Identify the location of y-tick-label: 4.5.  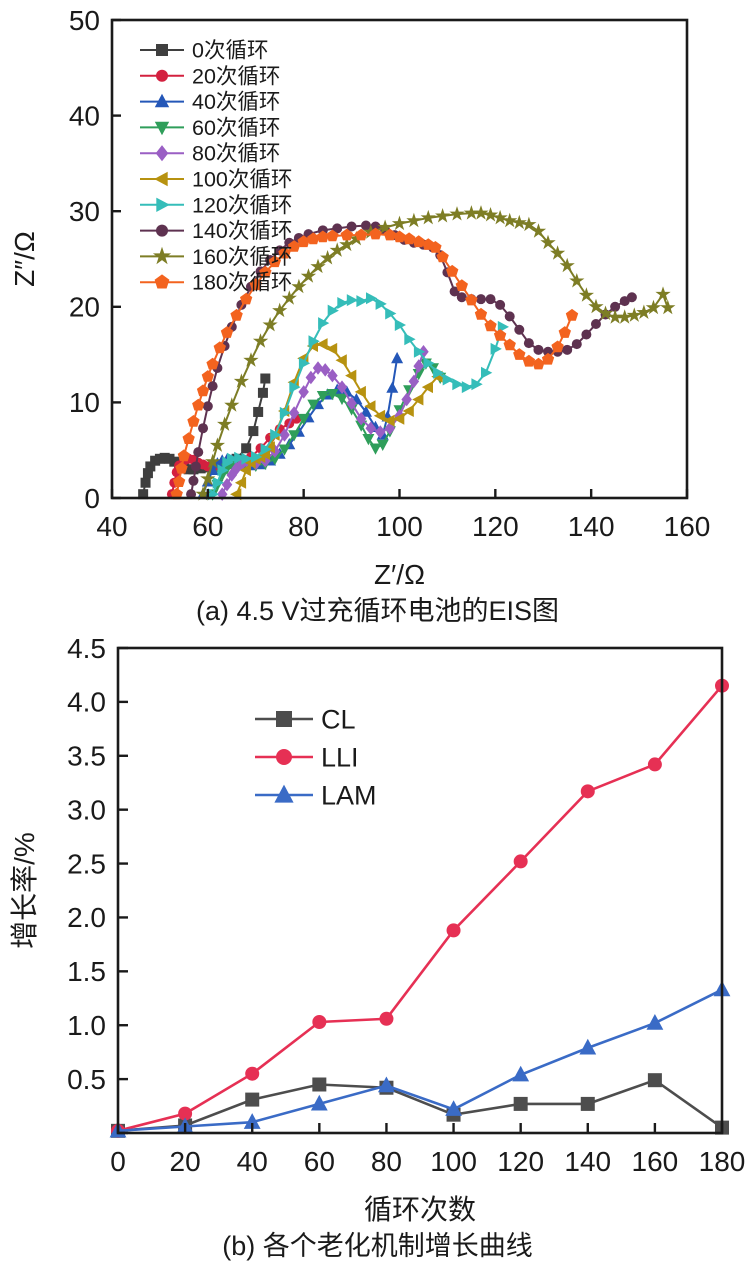
(86, 650).